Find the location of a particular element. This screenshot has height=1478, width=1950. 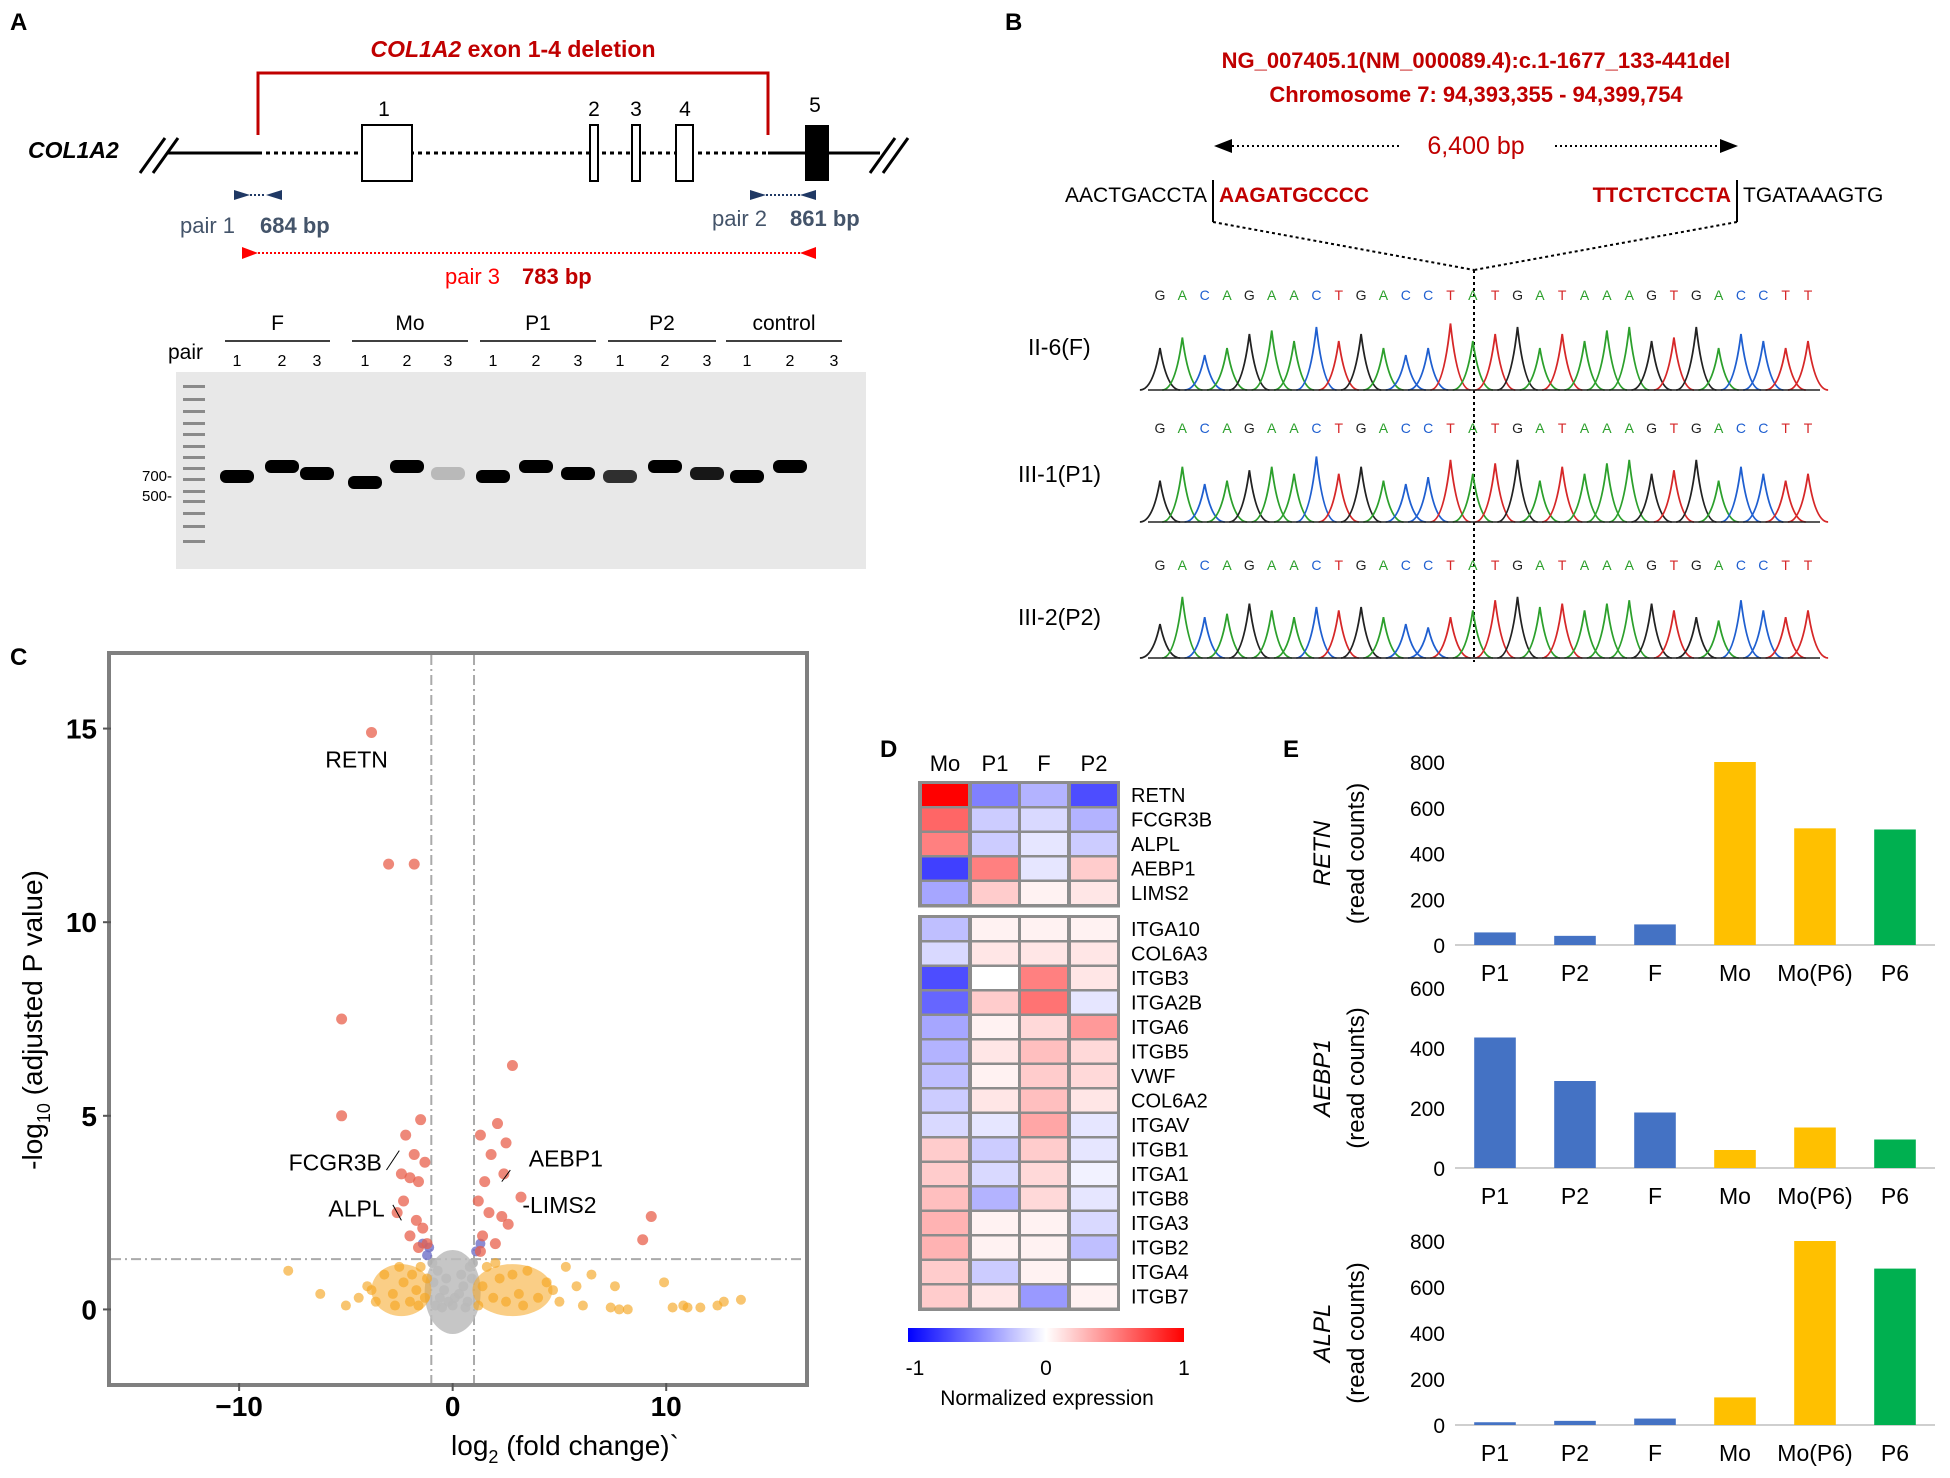

exon-1-box is located at coordinates (387, 153).